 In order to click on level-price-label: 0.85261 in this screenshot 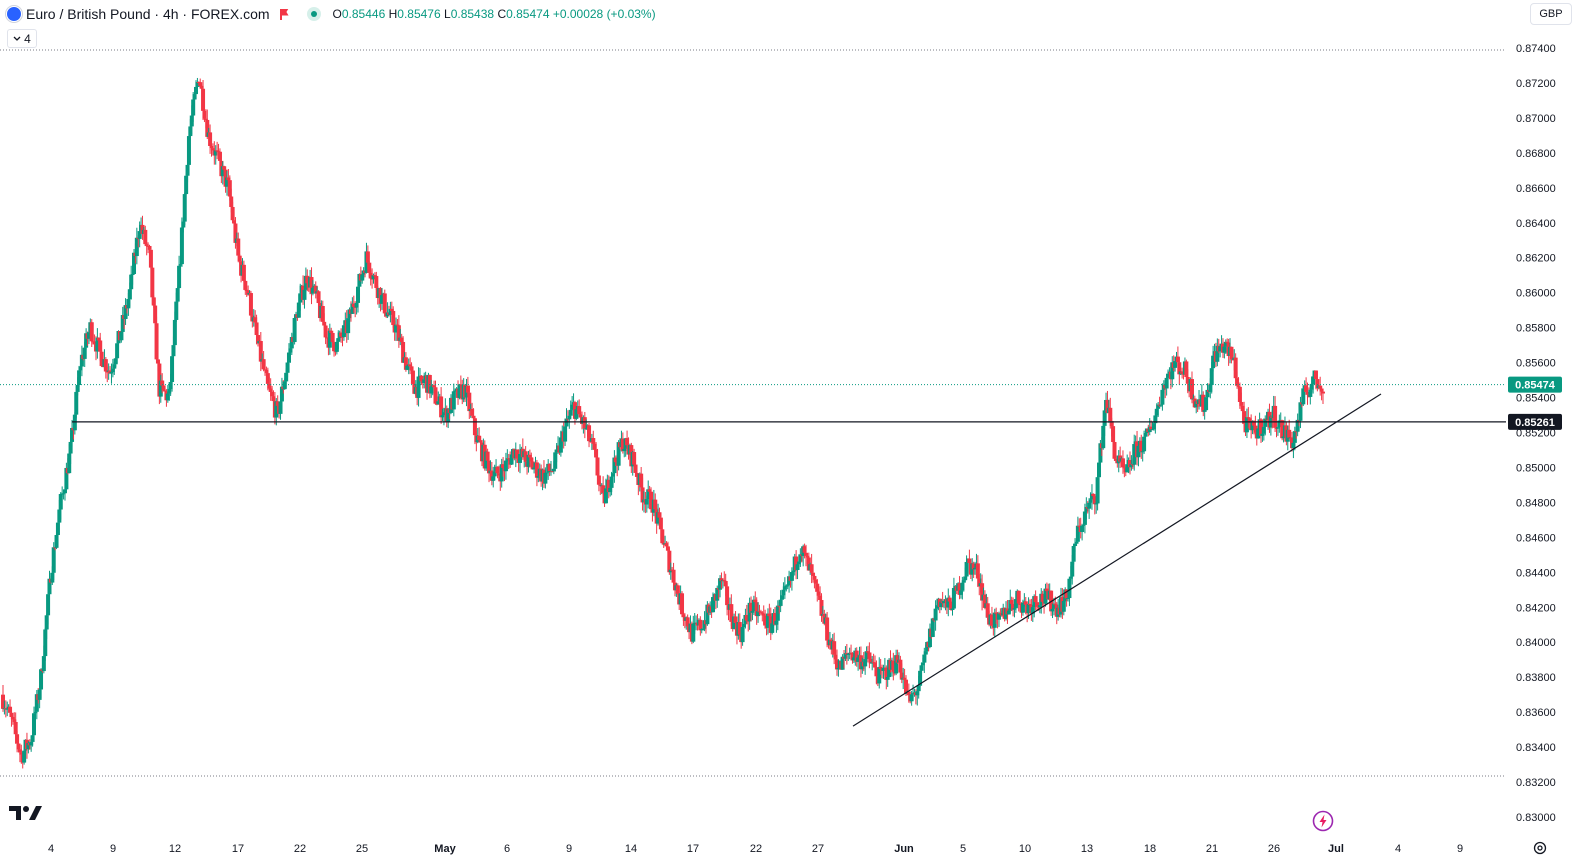, I will do `click(1535, 423)`.